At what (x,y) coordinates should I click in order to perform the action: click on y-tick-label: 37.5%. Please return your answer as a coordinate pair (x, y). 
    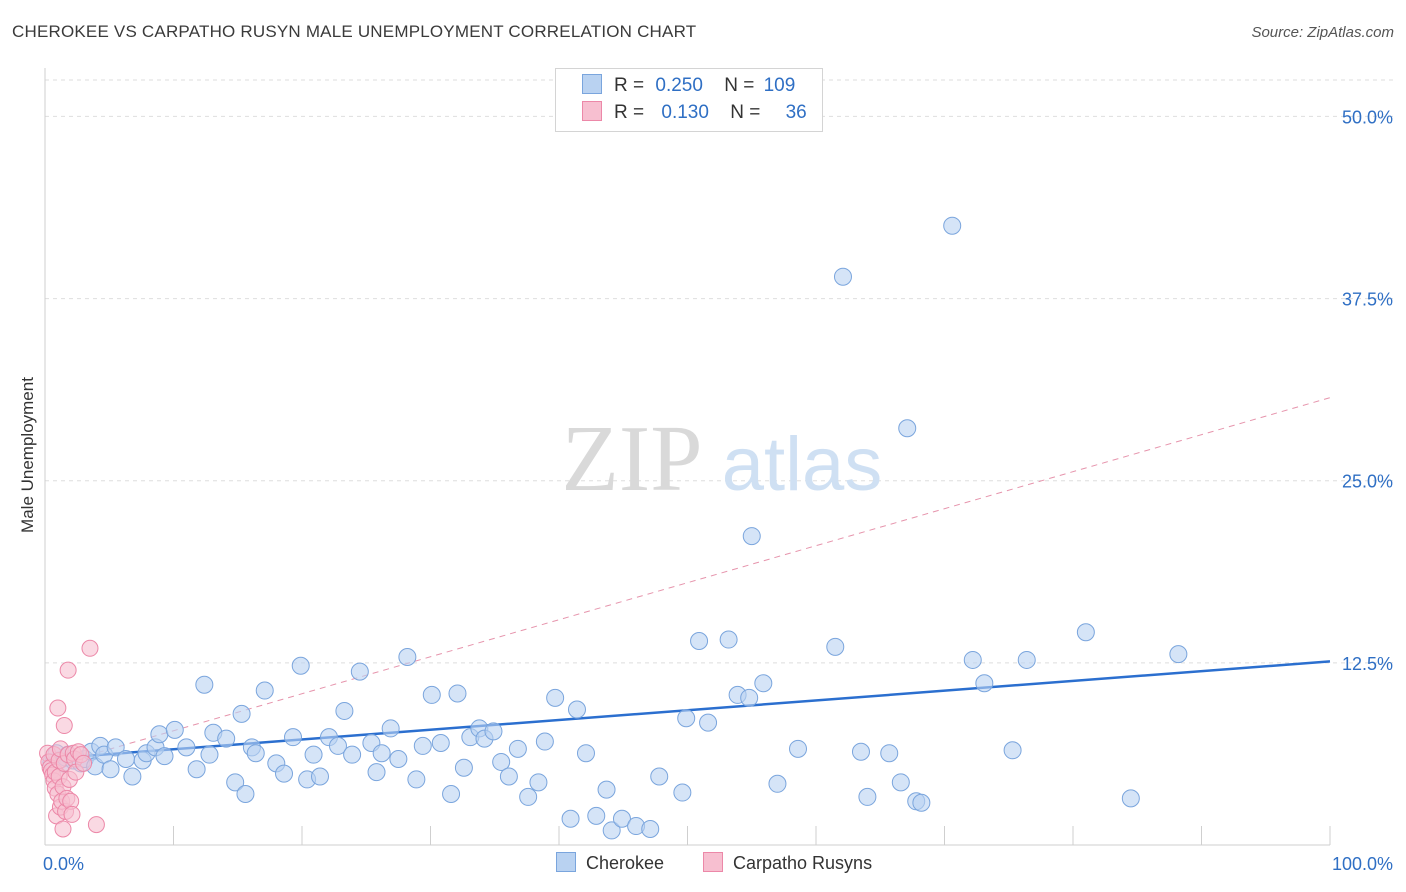
    Looking at the image, I should click on (1367, 300).